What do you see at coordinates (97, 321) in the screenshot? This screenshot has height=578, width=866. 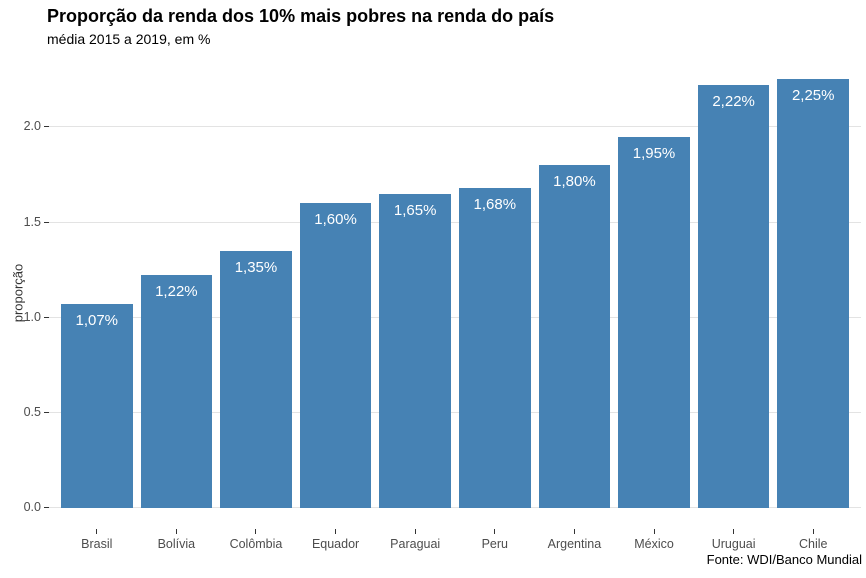 I see `bar-value-label: 1,07%` at bounding box center [97, 321].